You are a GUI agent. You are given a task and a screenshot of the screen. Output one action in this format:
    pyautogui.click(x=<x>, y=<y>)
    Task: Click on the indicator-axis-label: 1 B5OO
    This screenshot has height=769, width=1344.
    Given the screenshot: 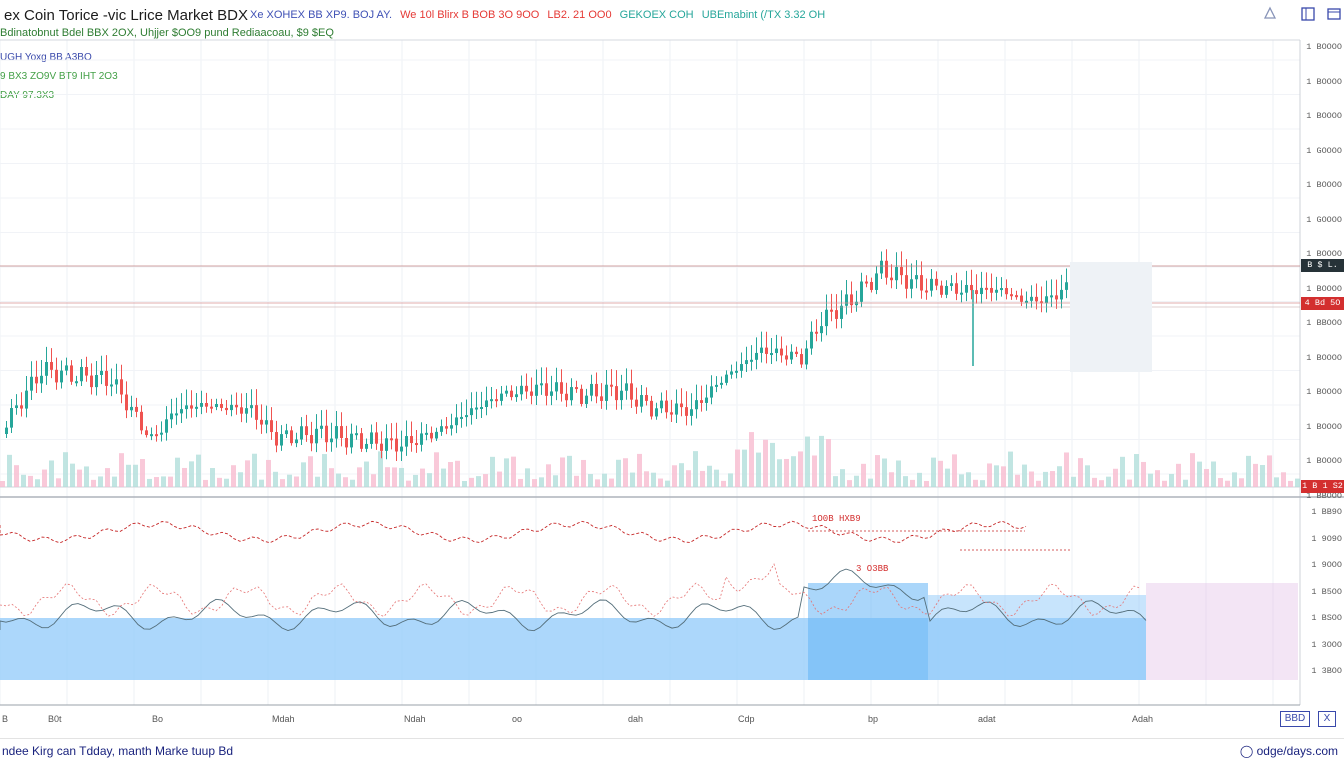 What is the action you would take?
    pyautogui.click(x=1326, y=591)
    